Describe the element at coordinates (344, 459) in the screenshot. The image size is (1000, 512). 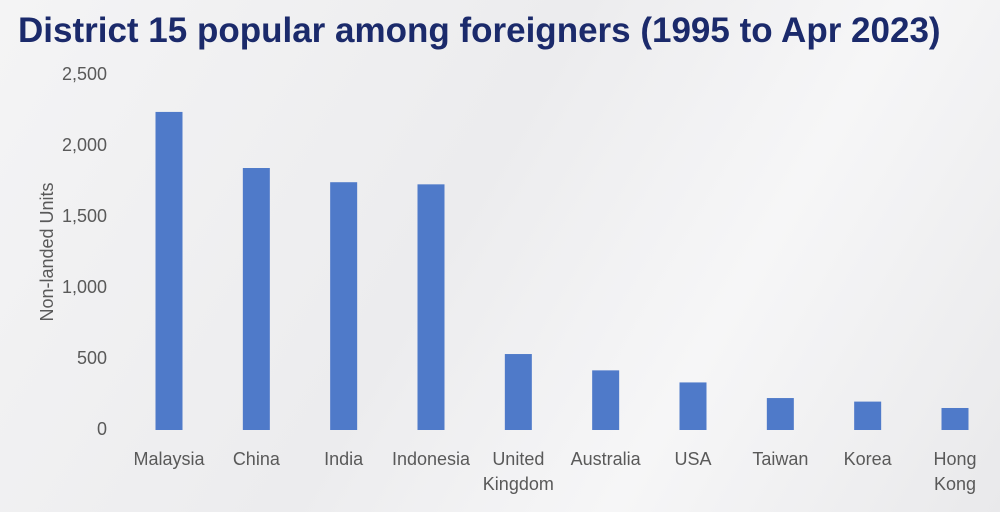
I see `x-tick-label: India` at that location.